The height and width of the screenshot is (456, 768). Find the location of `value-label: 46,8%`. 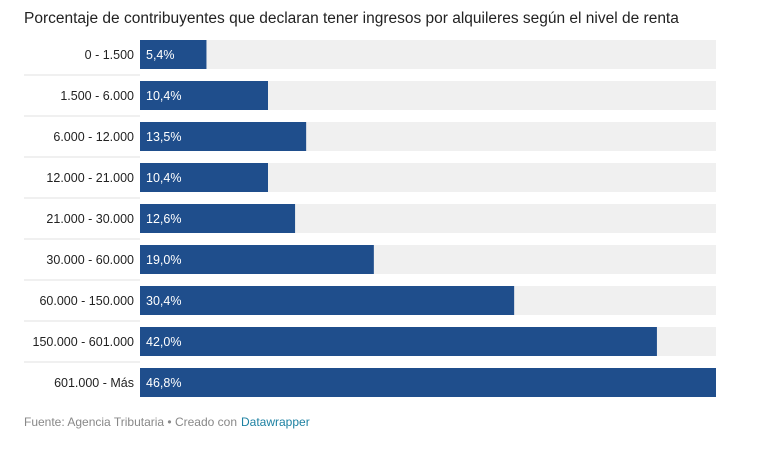

value-label: 46,8% is located at coordinates (163, 383).